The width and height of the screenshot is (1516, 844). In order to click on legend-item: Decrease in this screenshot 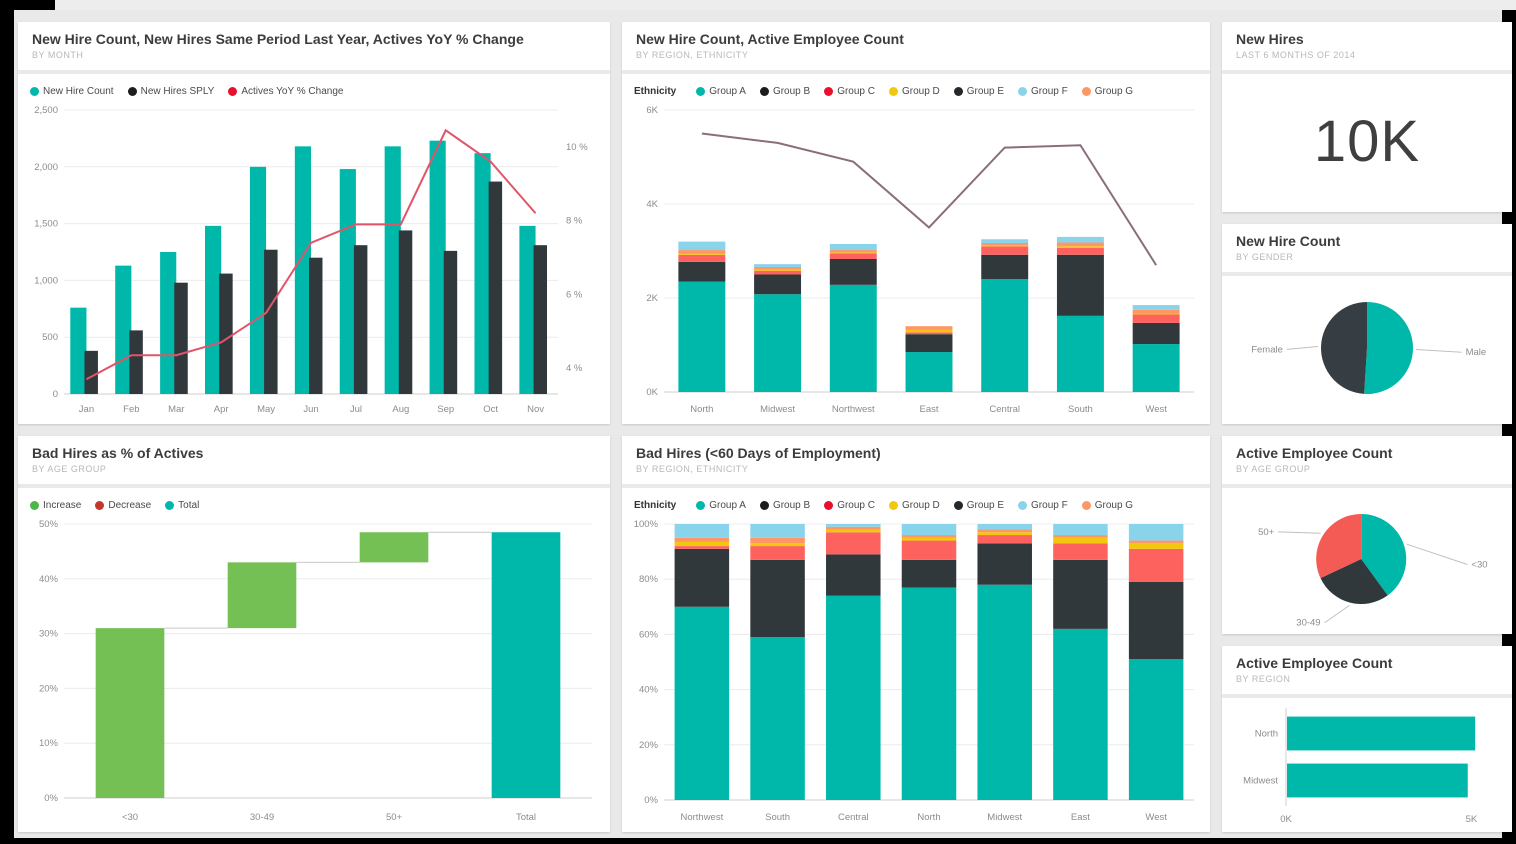, I will do `click(123, 505)`.